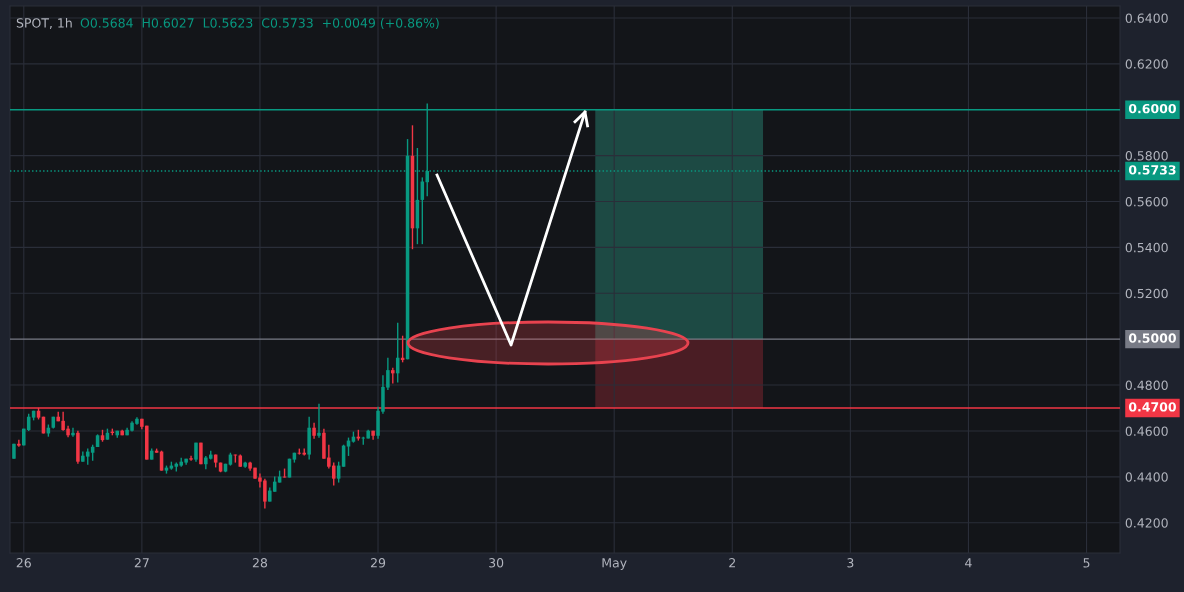 The width and height of the screenshot is (1184, 592). What do you see at coordinates (141, 563) in the screenshot?
I see `x-tick-label: 27` at bounding box center [141, 563].